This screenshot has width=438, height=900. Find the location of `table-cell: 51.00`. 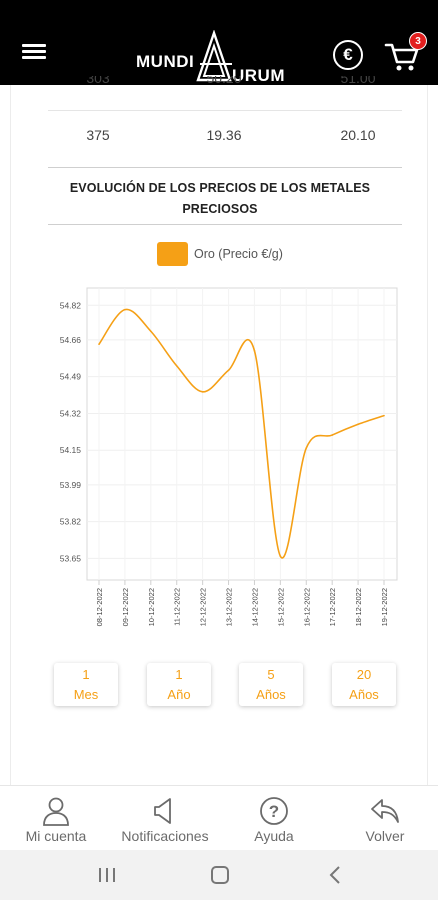

table-cell: 51.00 is located at coordinates (358, 81).